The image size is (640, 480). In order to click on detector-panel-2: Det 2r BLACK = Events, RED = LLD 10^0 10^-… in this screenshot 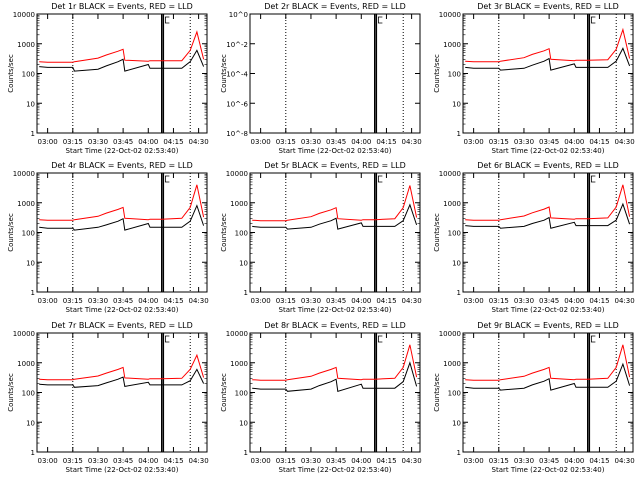, I will do `click(321, 78)`.